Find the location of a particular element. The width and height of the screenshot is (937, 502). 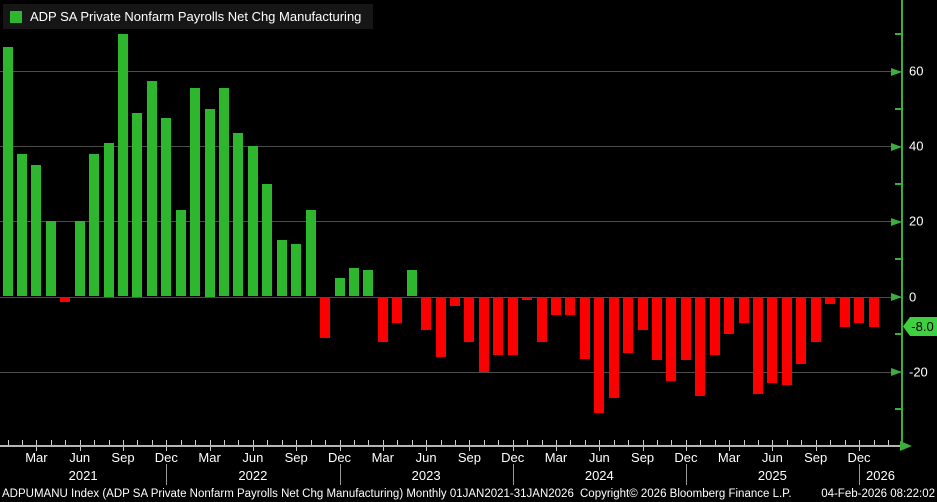

x-year-label: 2022 is located at coordinates (253, 475).